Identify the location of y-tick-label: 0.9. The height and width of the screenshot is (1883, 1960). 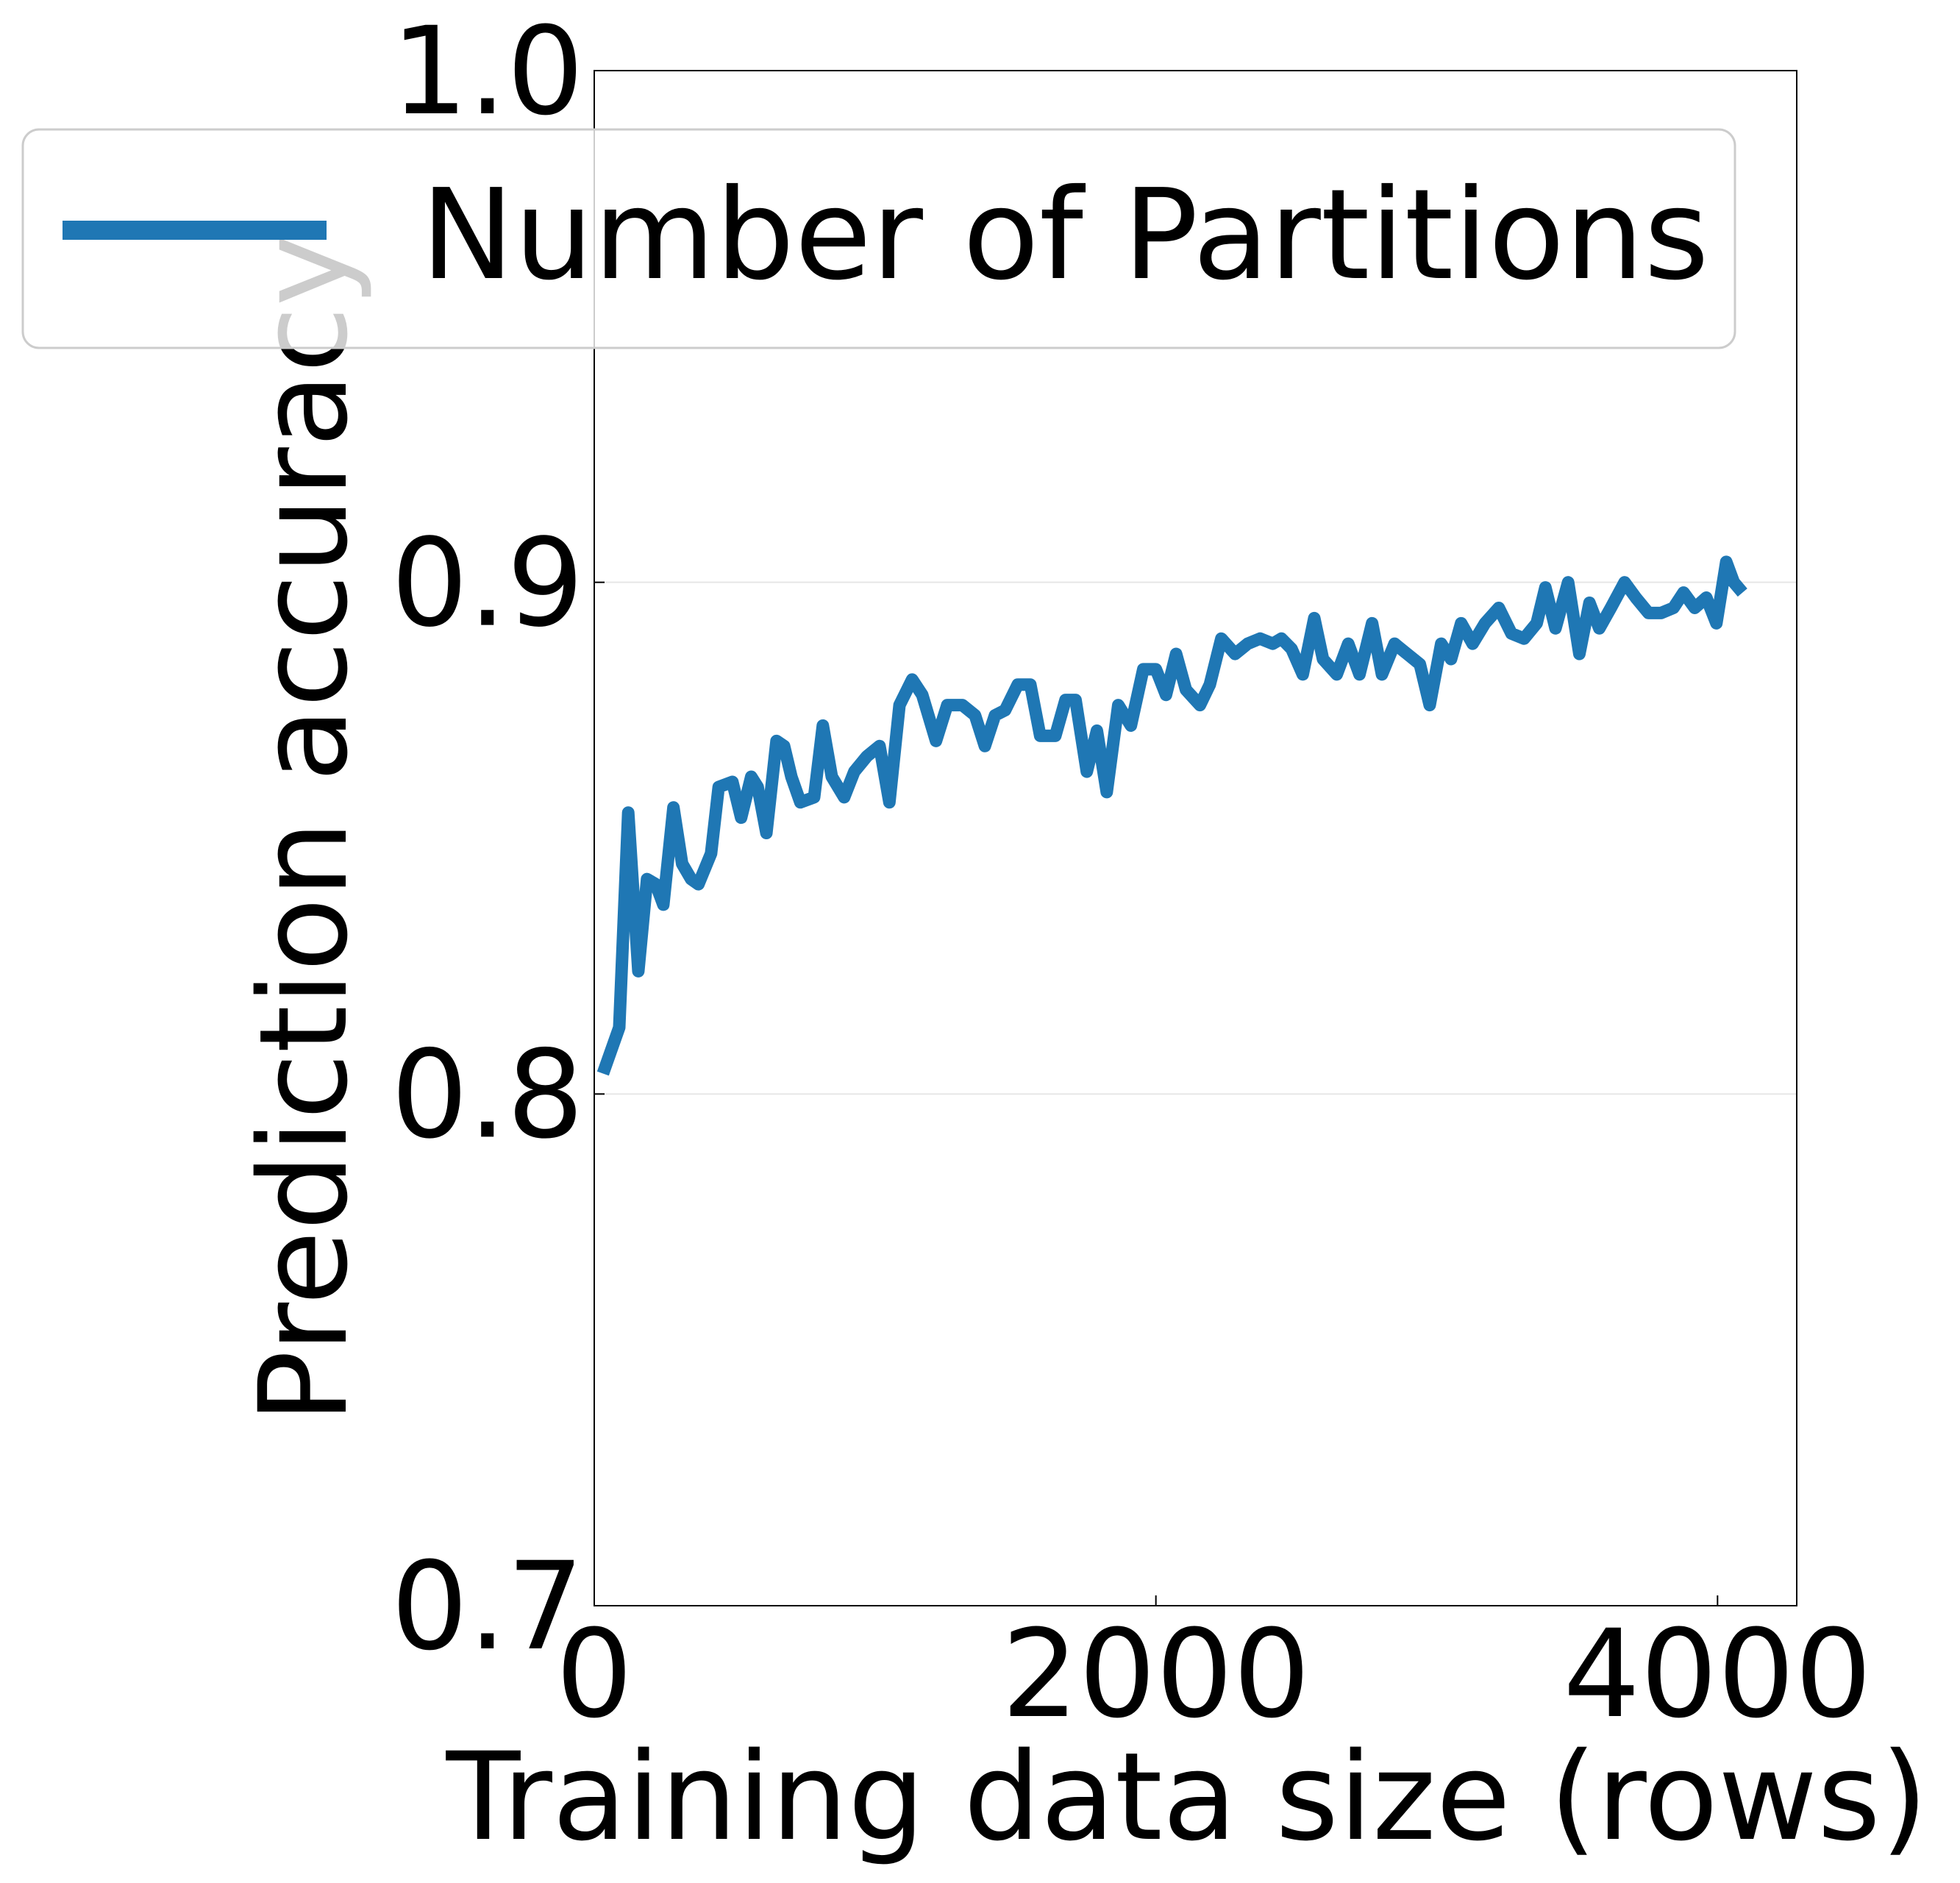
(487, 584).